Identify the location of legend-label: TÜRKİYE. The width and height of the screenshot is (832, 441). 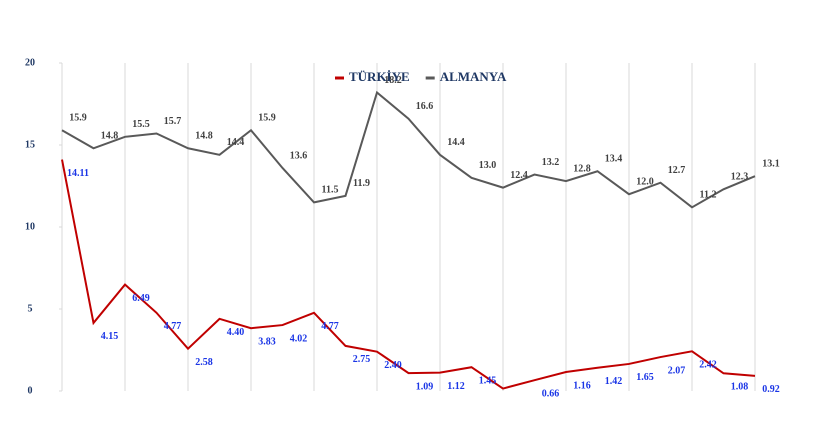
(379, 76).